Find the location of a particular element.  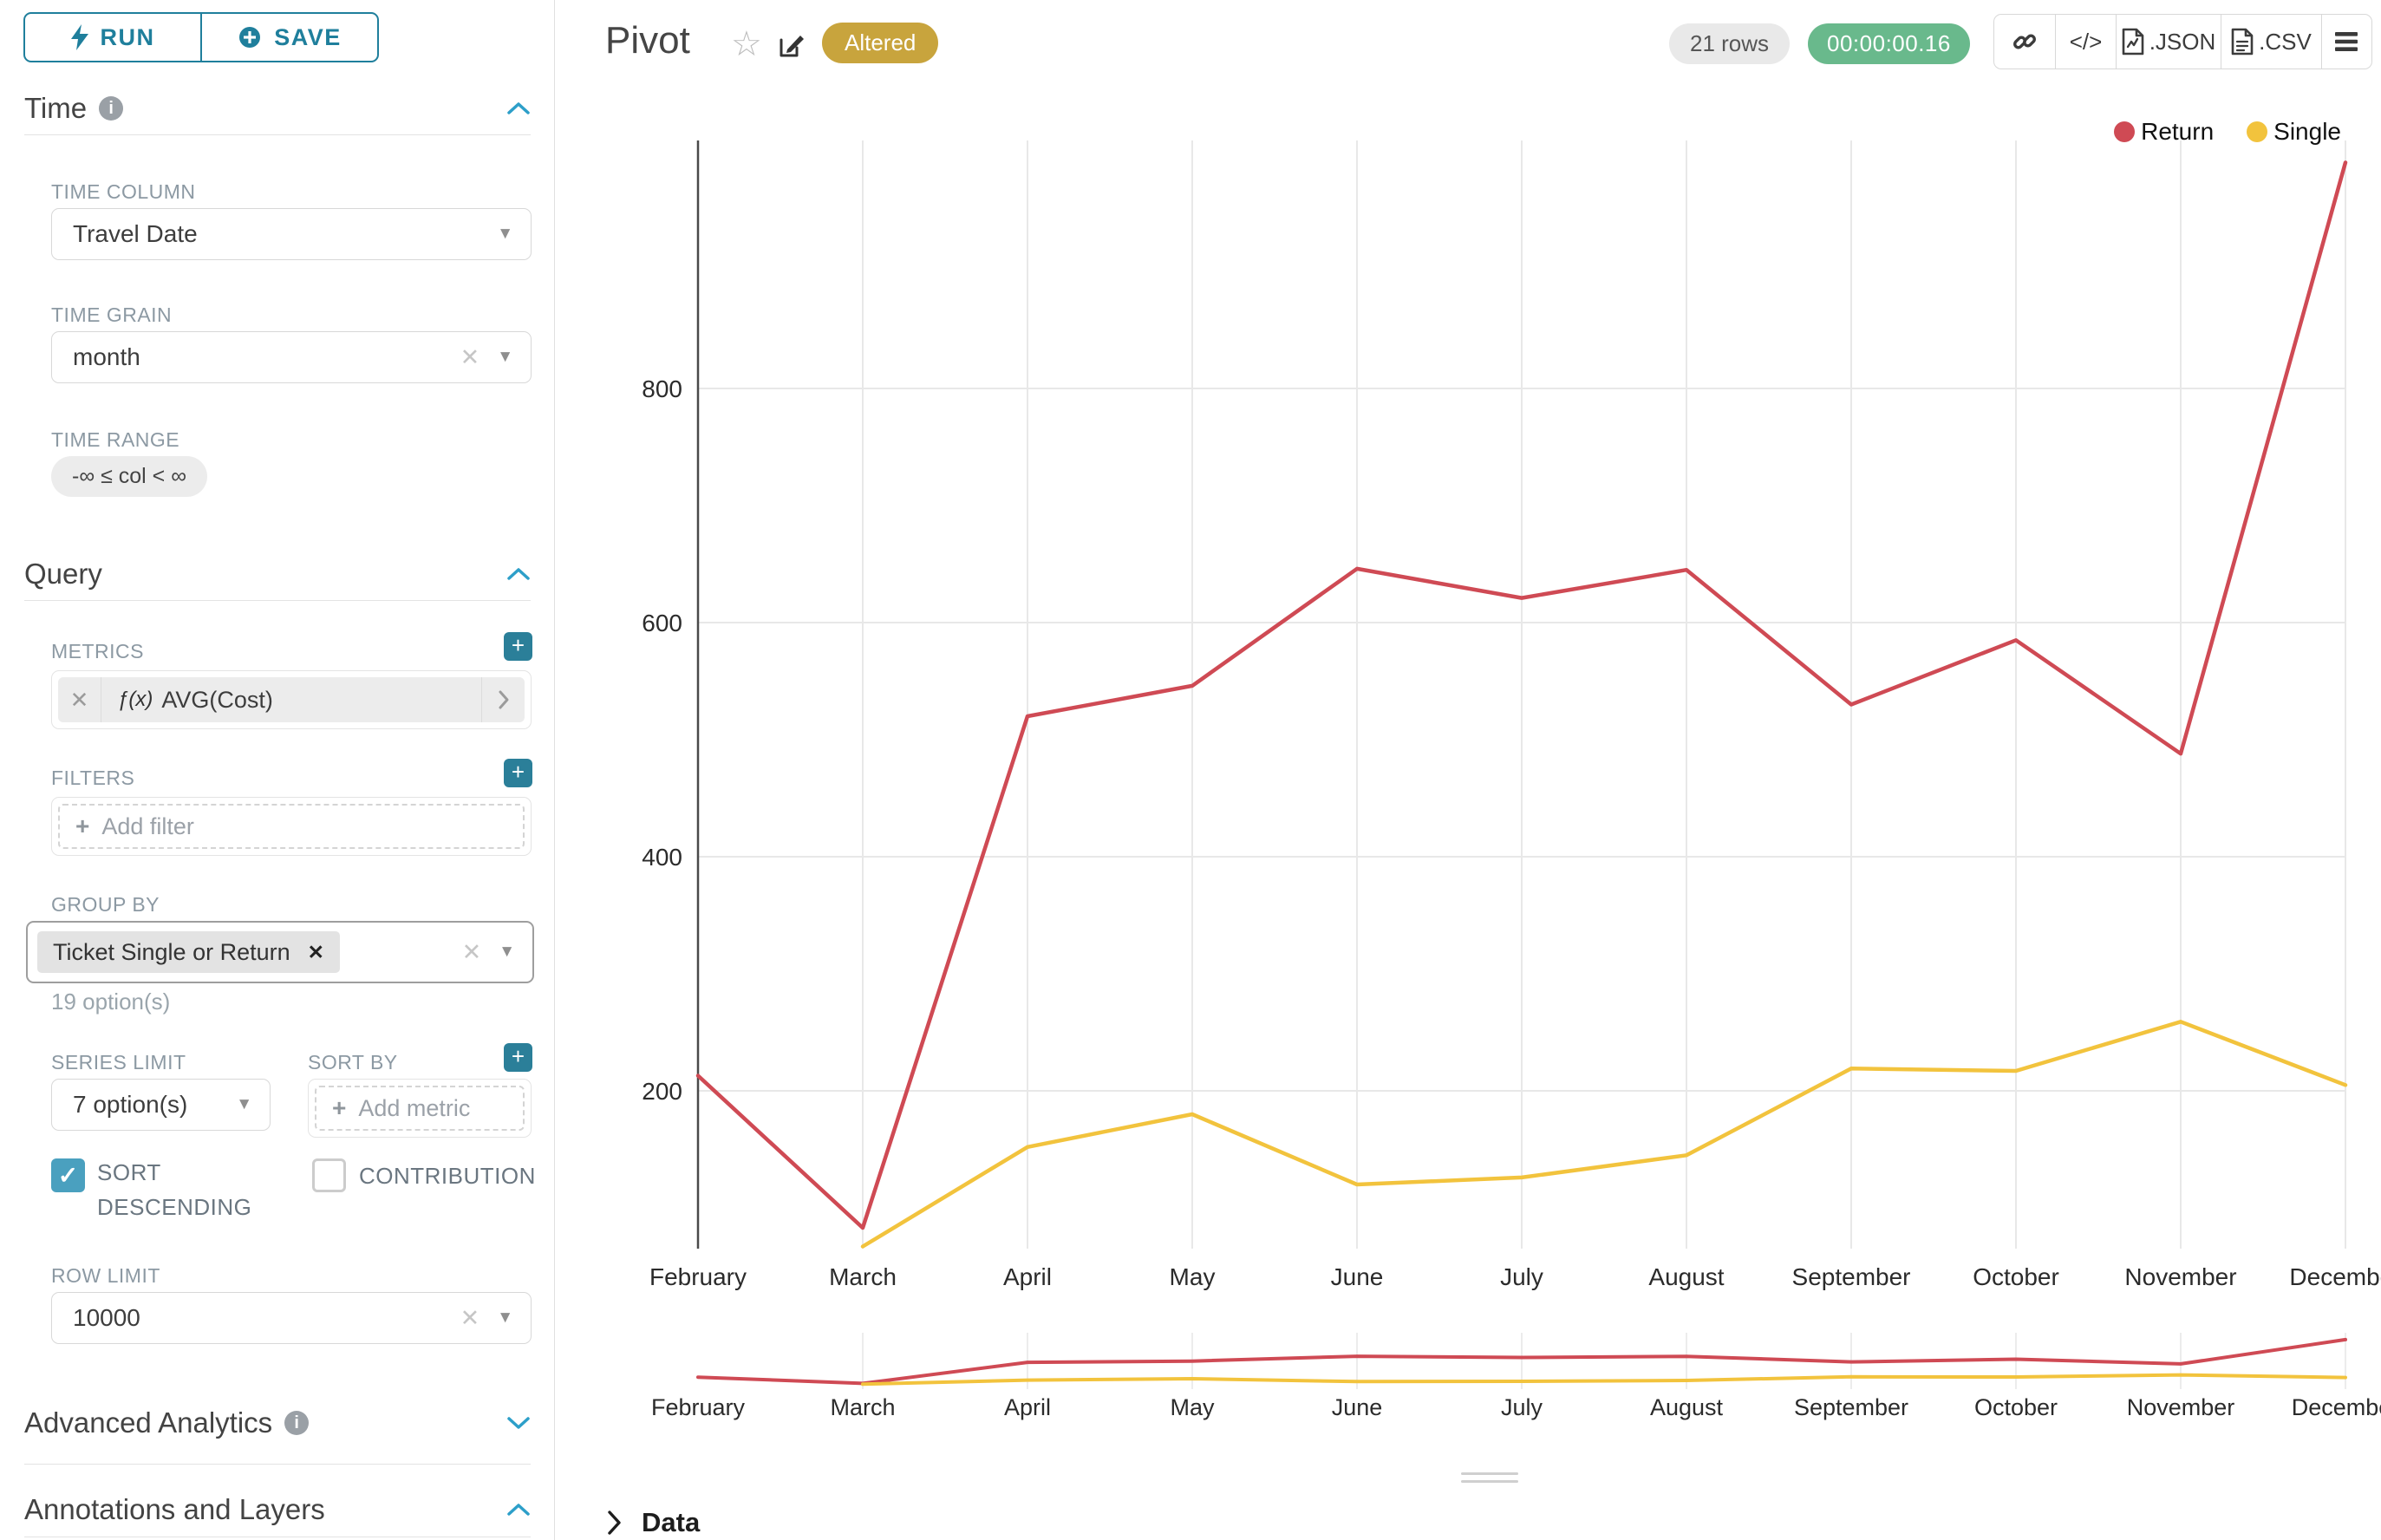

export-csv-button: .CSV is located at coordinates (2271, 42).